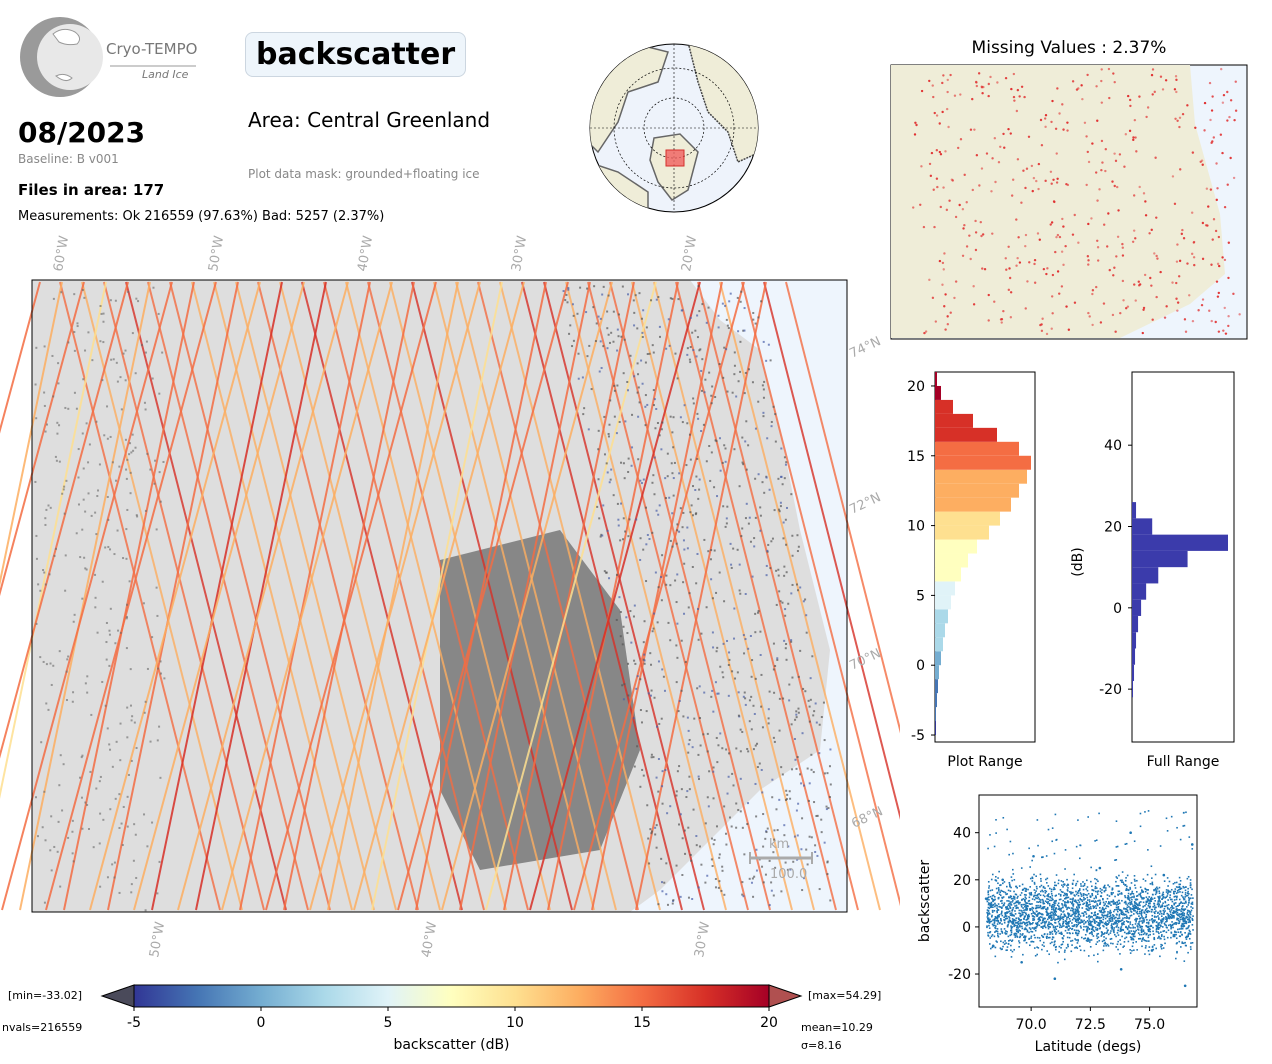 The image size is (1272, 1064). What do you see at coordinates (916, 387) in the screenshot?
I see `hist-ytick: 20` at bounding box center [916, 387].